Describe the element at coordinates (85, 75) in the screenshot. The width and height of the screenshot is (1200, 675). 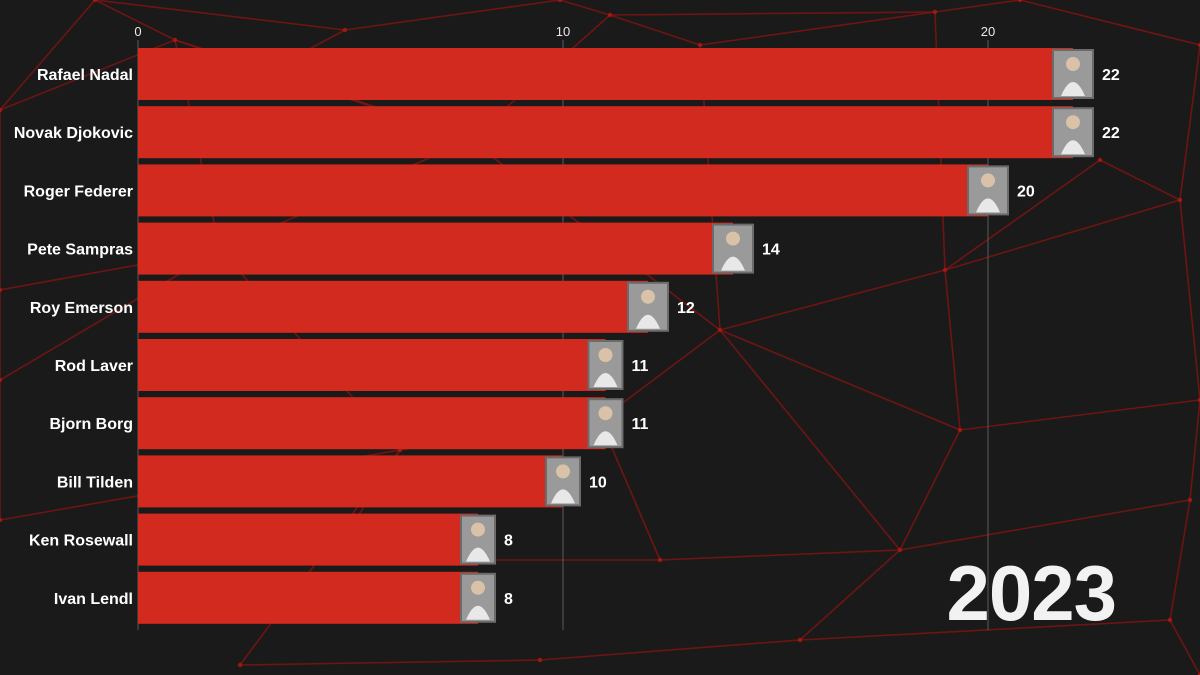
I see `category-label: Rafael Nadal` at that location.